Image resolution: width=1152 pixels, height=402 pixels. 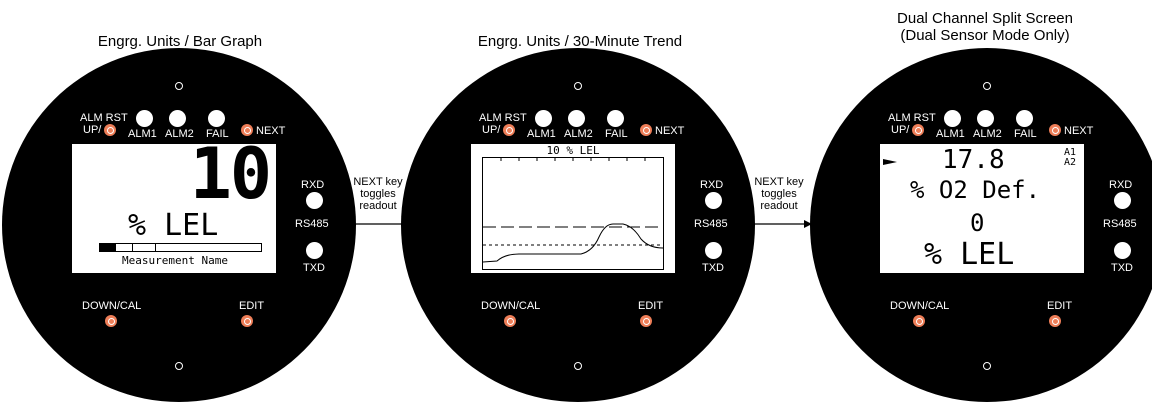 I want to click on reading-value: 10, so click(x=230, y=179).